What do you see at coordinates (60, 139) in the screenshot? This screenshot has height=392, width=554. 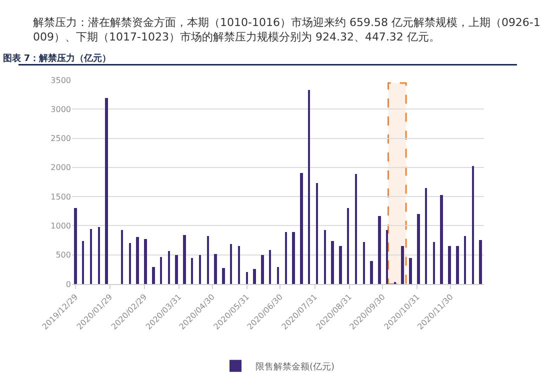 I see `y-tick-label: 2500` at bounding box center [60, 139].